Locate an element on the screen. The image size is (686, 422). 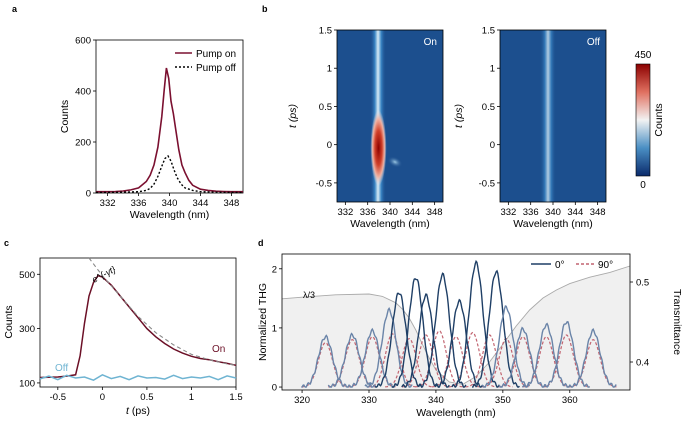
transmittance-curve is located at coordinates (456, 325).